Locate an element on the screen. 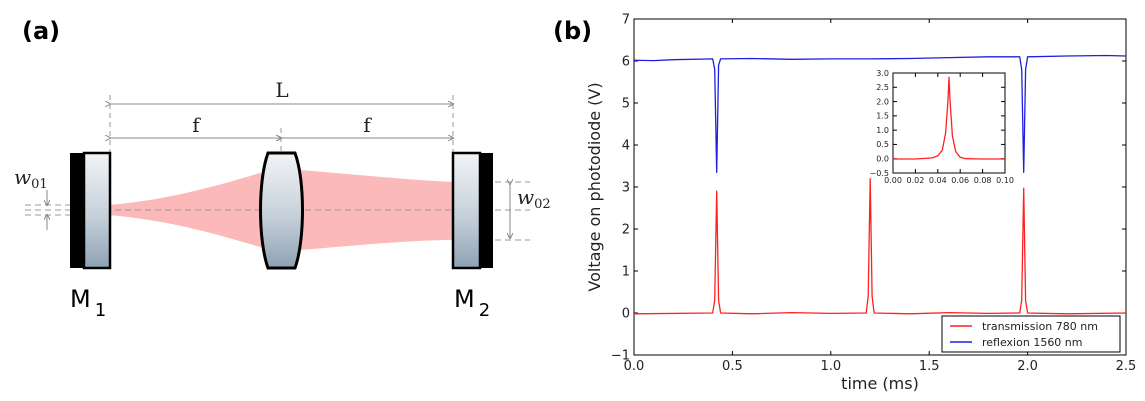  main-x-axis-label: time (ms) is located at coordinates (880, 383).